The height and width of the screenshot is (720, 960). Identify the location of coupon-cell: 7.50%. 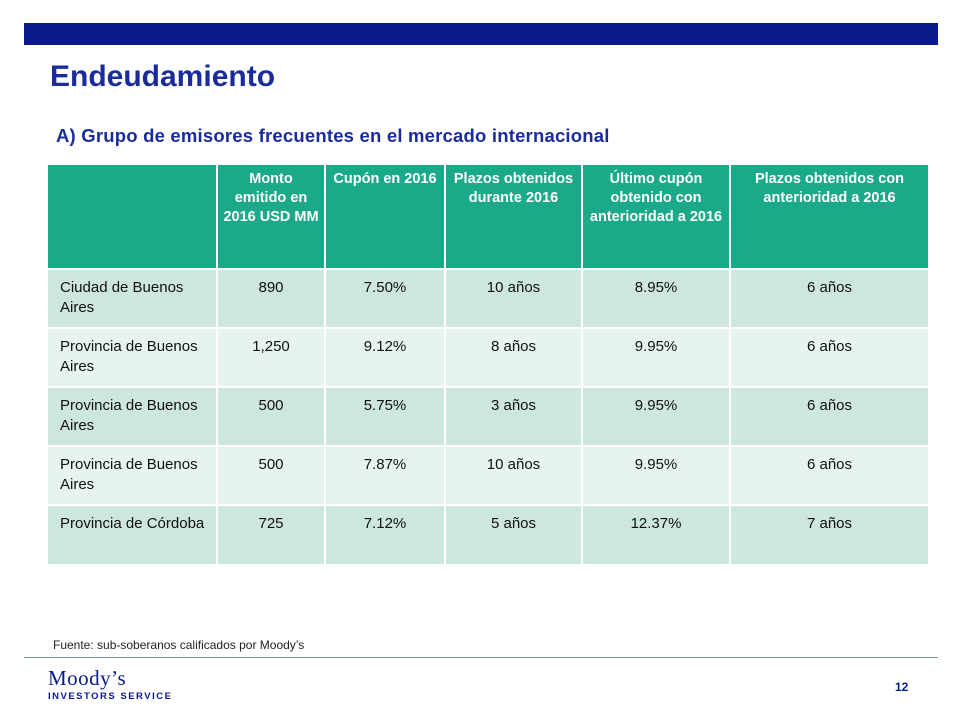
(385, 298).